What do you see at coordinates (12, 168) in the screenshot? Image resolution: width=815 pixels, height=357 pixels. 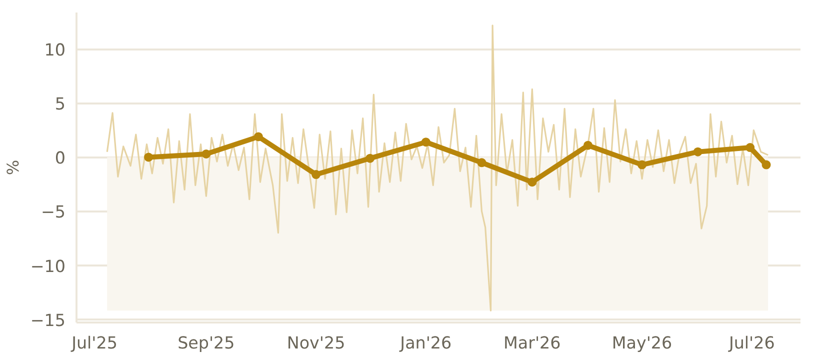 I see `y-axis-title: %` at bounding box center [12, 168].